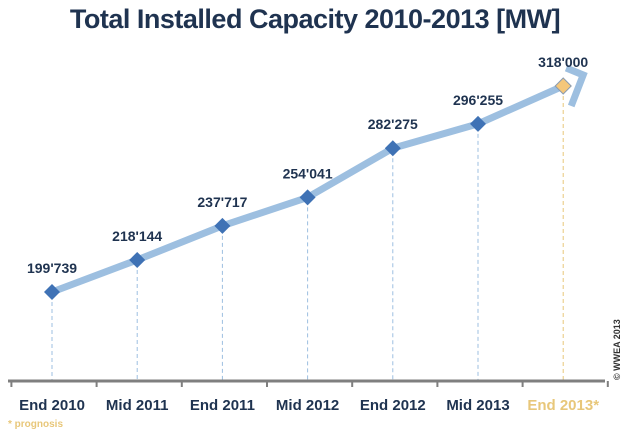  What do you see at coordinates (393, 405) in the screenshot?
I see `x-tick-label: End 2012` at bounding box center [393, 405].